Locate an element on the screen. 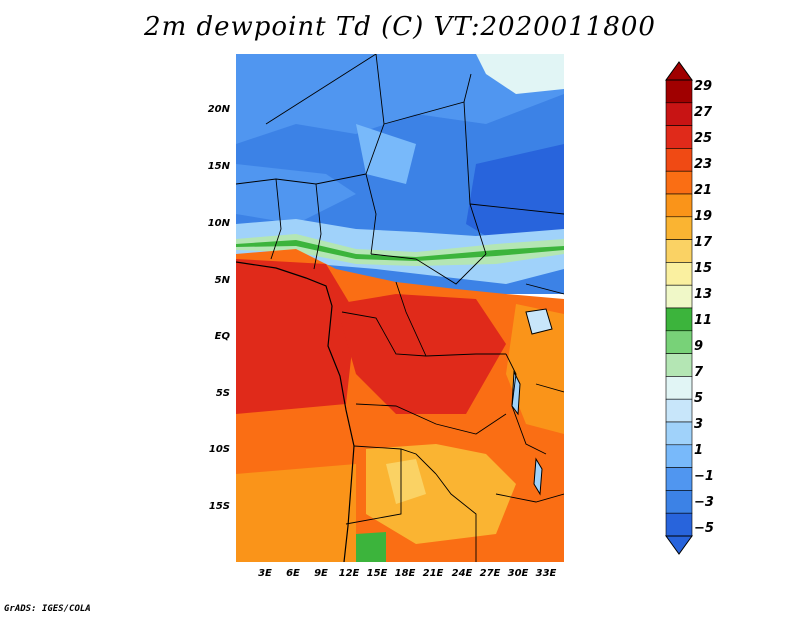  lon-label-12e: 12E is located at coordinates (349, 573).